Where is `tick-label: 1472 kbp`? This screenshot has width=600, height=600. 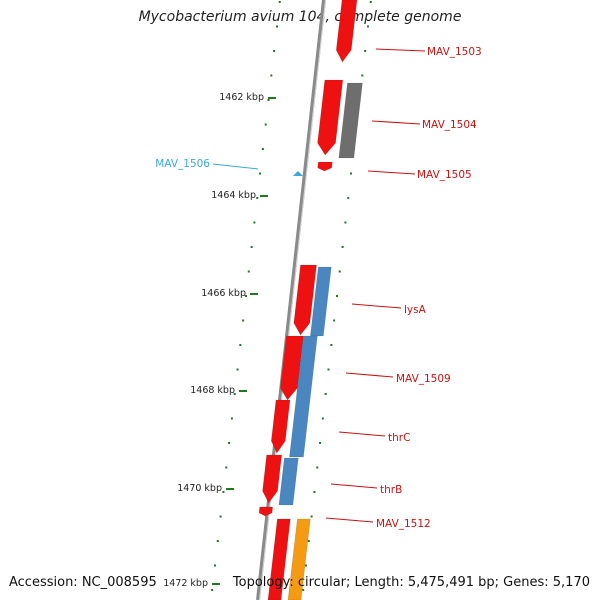
tick-label: 1472 kbp is located at coordinates (185, 583).